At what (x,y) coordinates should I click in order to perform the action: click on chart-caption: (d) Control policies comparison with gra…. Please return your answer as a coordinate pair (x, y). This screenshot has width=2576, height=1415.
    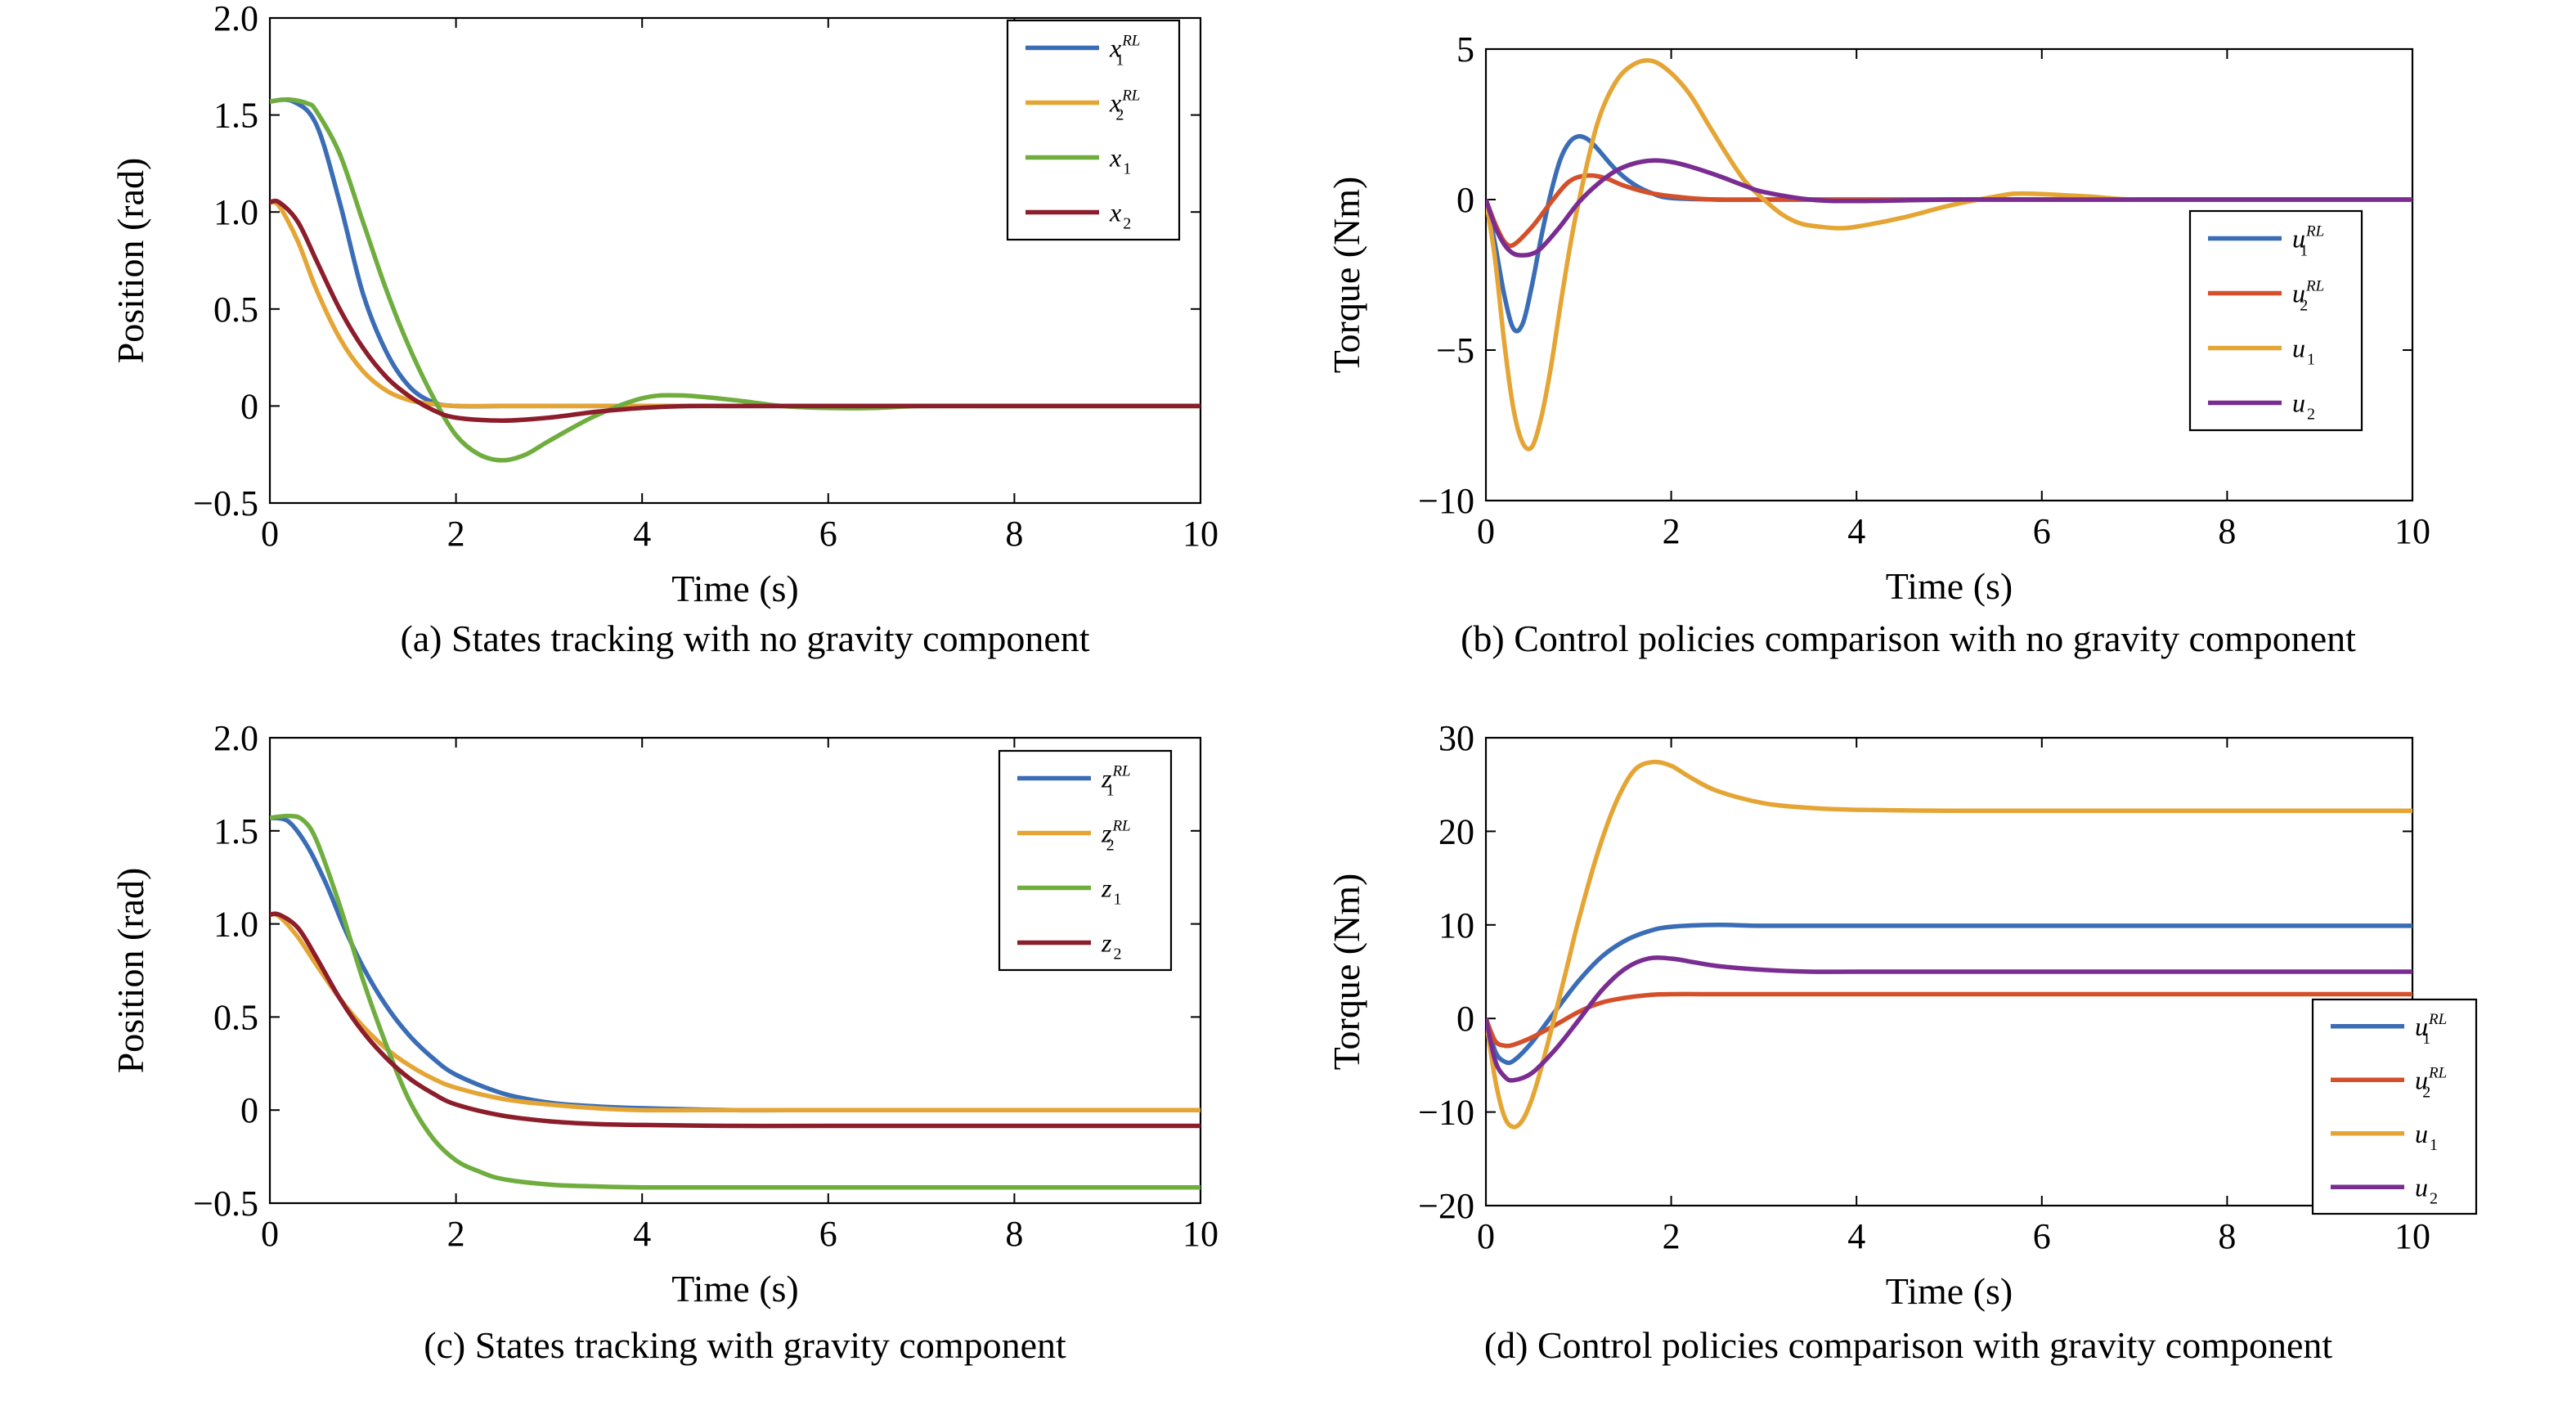
    Looking at the image, I should click on (1908, 1345).